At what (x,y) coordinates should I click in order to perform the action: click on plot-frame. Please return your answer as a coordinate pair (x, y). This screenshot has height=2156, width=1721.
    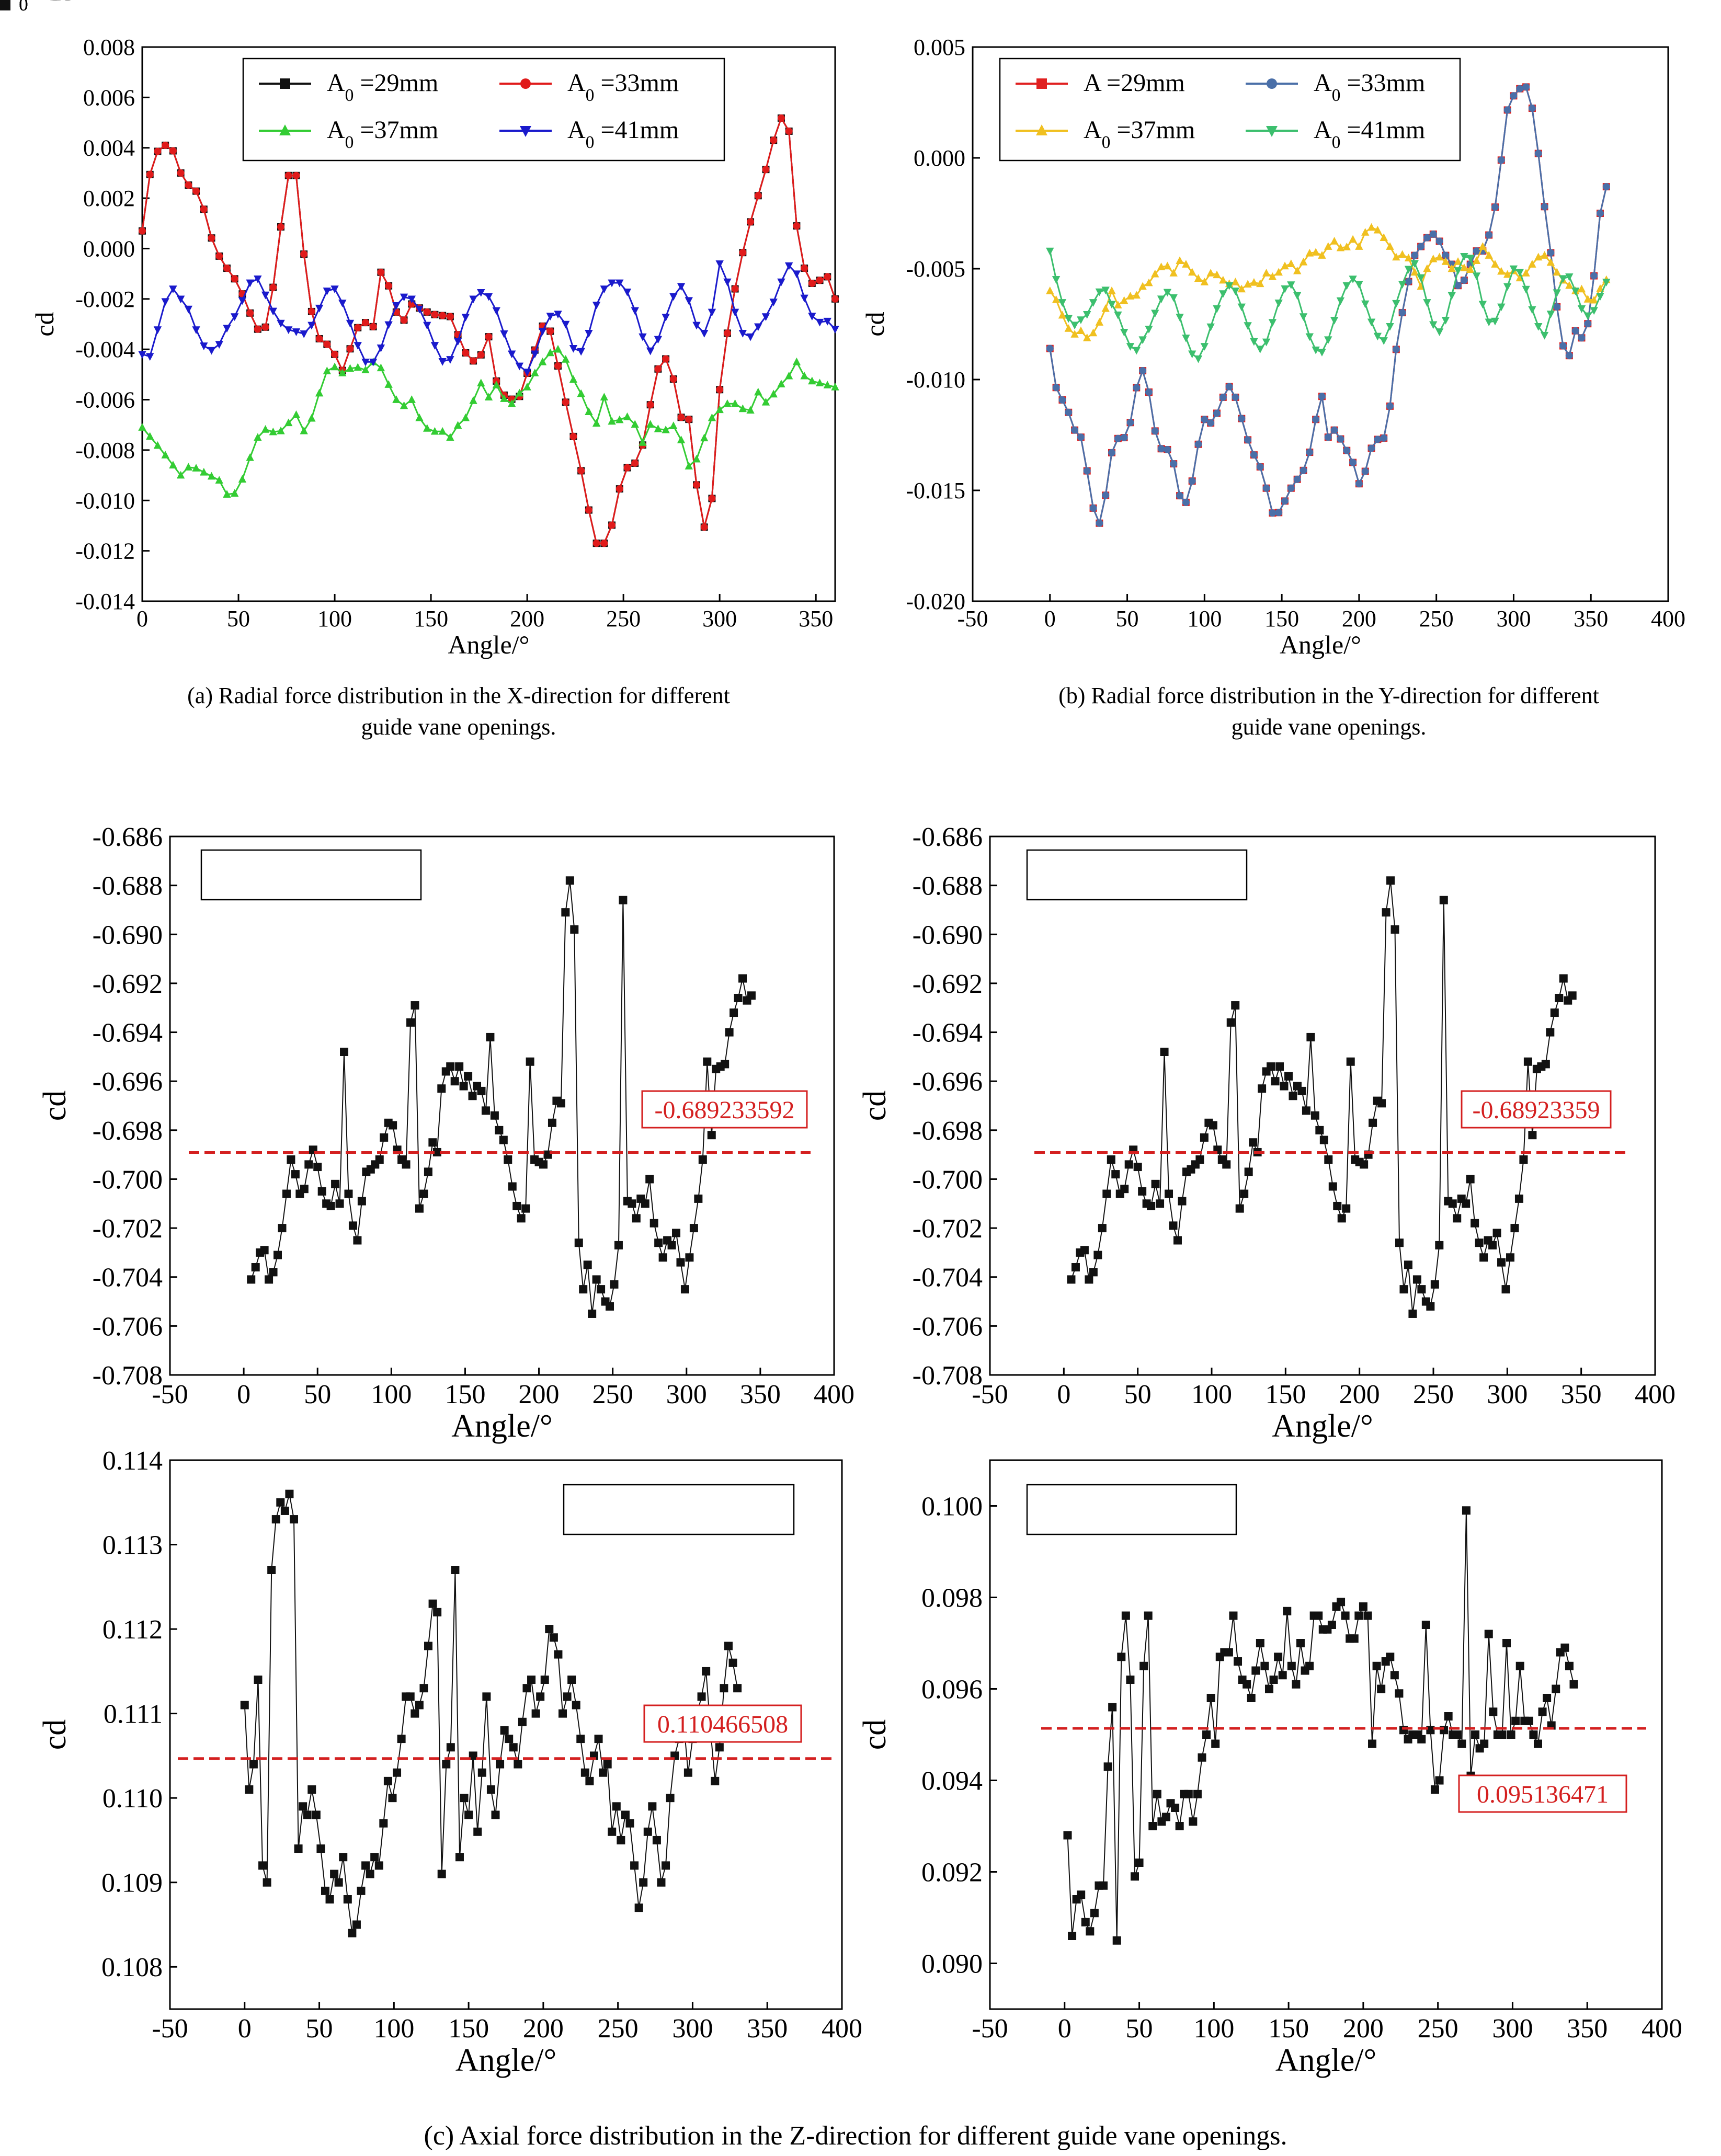
    Looking at the image, I should click on (1326, 1734).